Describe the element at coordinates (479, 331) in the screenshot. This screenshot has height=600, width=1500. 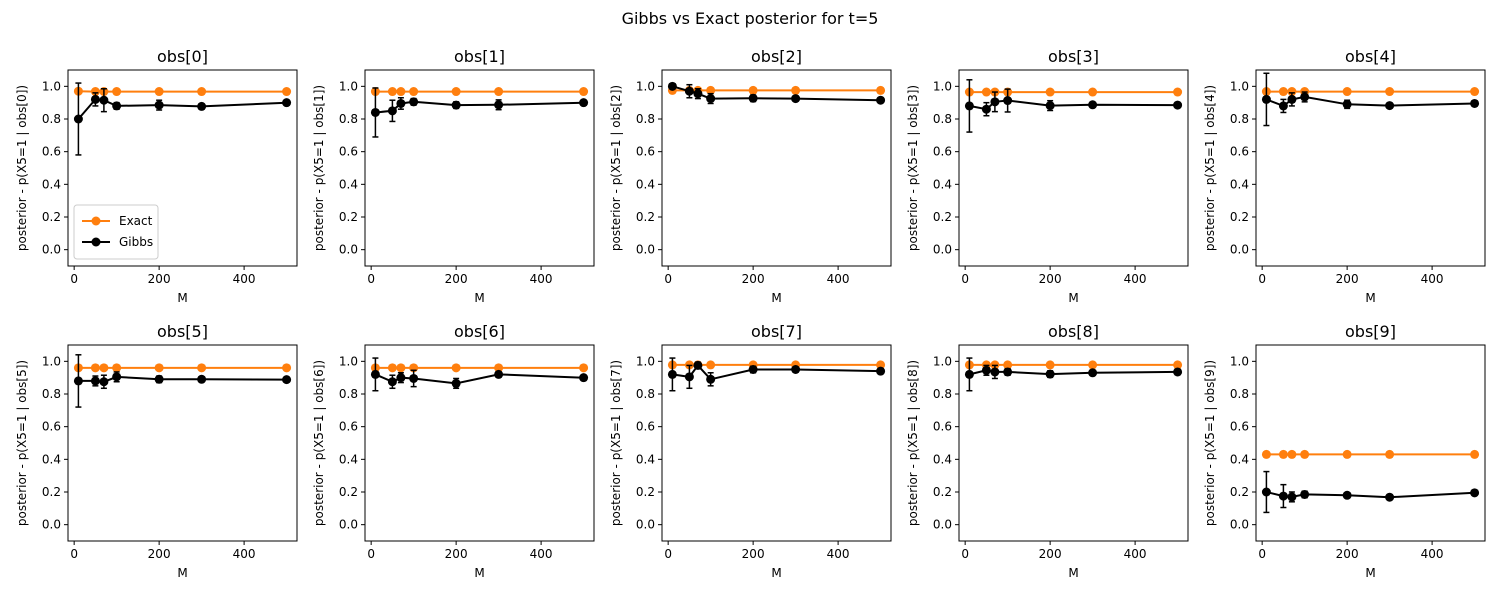
I see `subplot-title: obs[6]` at that location.